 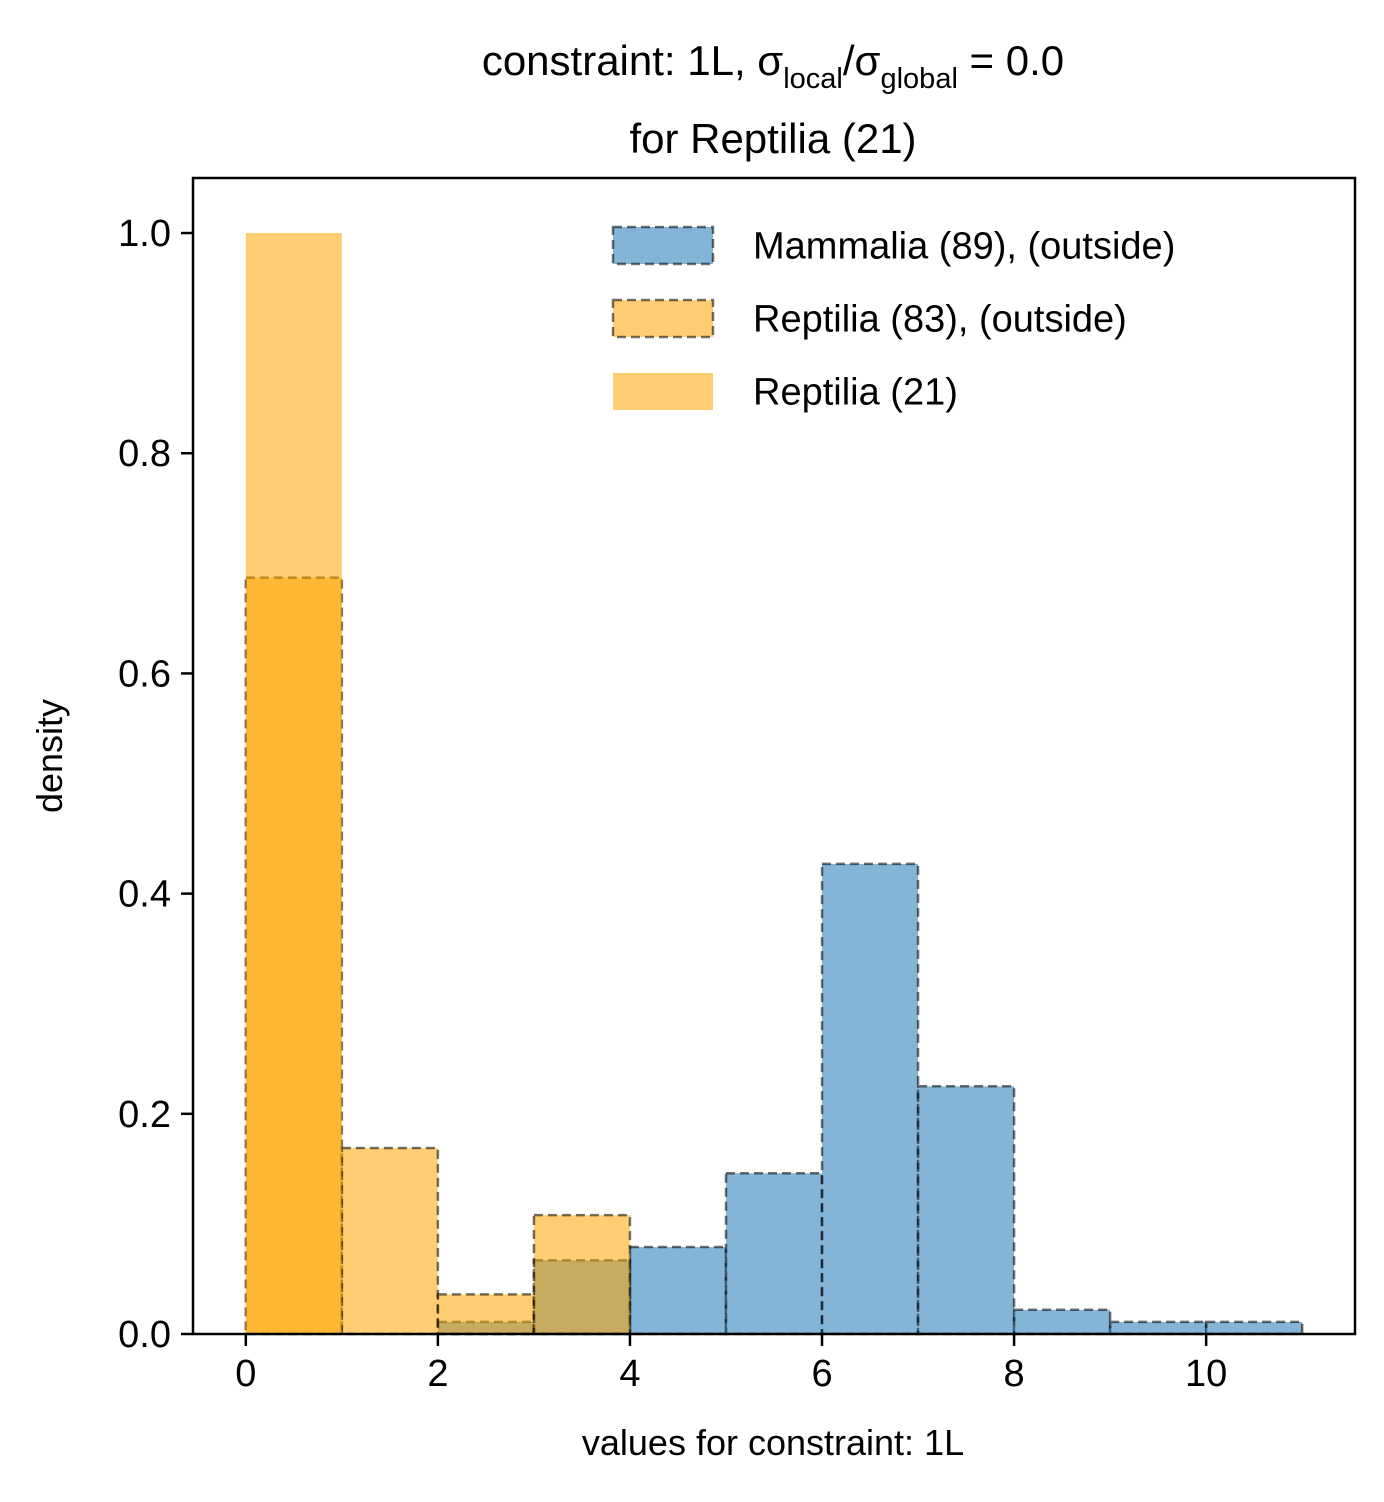 I want to click on x-axis-label: values for constraint: 1L, so click(x=773, y=1442).